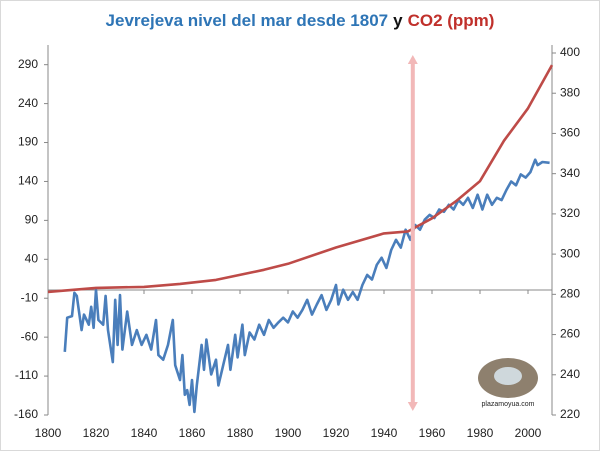 This screenshot has height=451, width=600. What do you see at coordinates (144, 433) in the screenshot?
I see `x-tick-label: 1840` at bounding box center [144, 433].